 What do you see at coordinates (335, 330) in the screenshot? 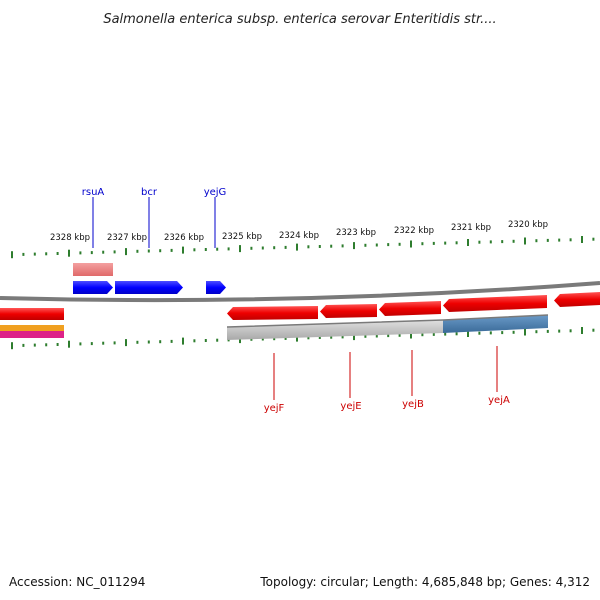
I see `operon-band-gray` at bounding box center [335, 330].